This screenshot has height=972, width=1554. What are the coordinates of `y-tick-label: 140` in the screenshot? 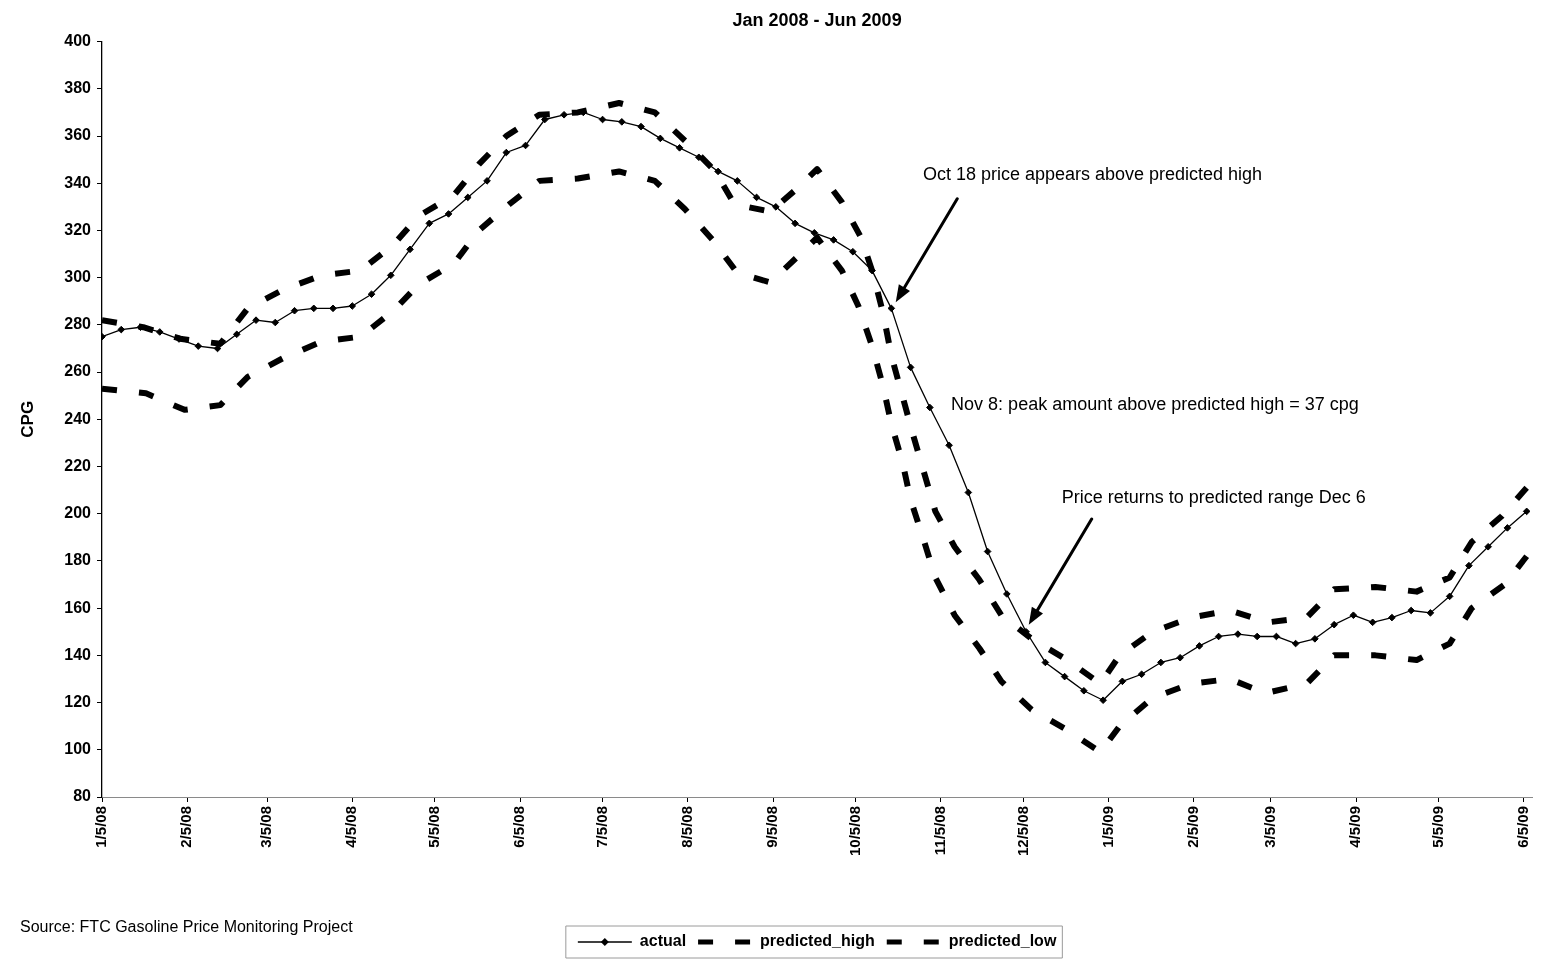 It's located at (78, 654).